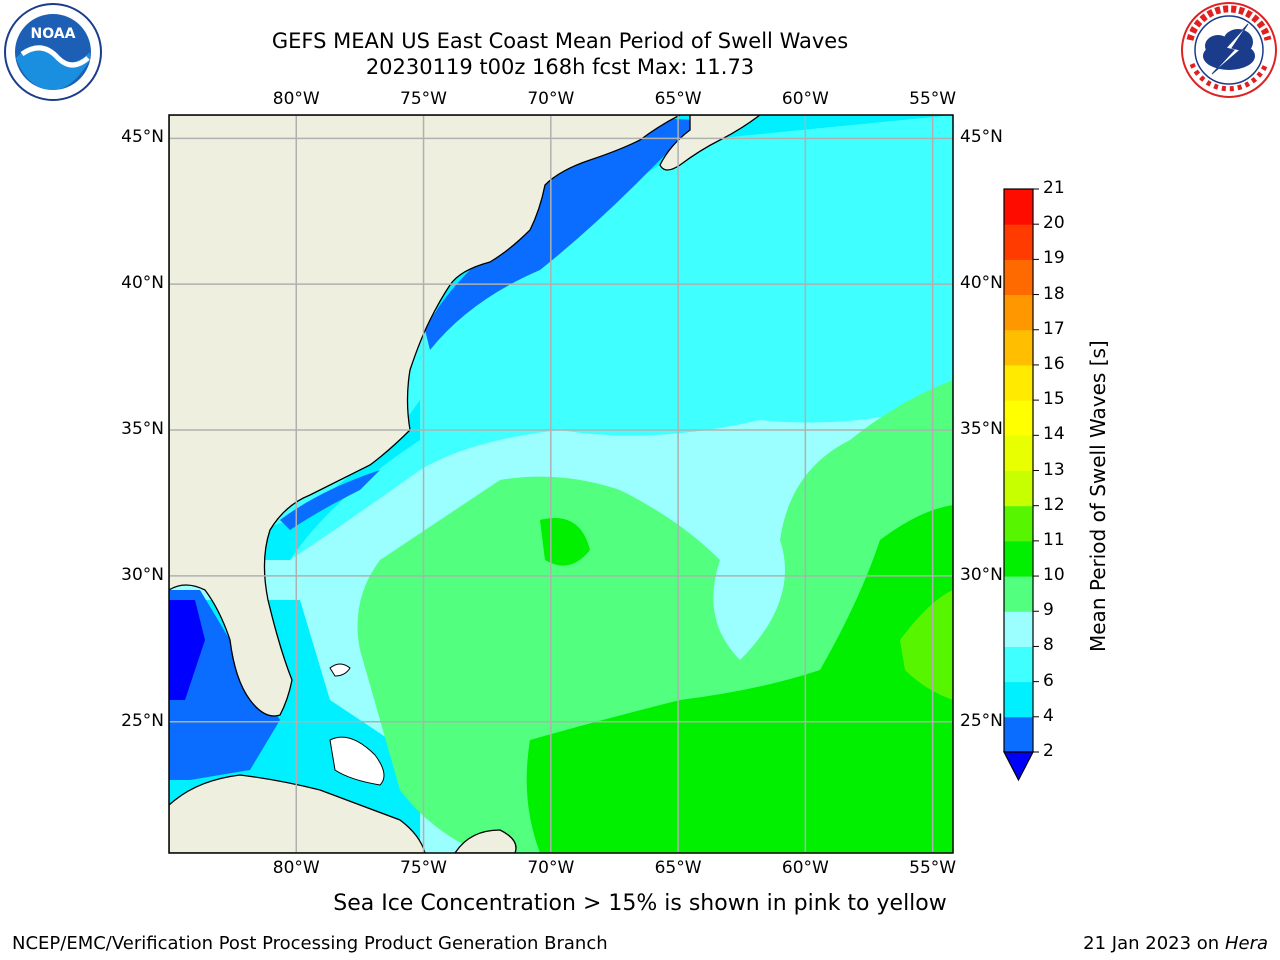  Describe the element at coordinates (142, 137) in the screenshot. I see `latitude-label-left: 45°N` at that location.